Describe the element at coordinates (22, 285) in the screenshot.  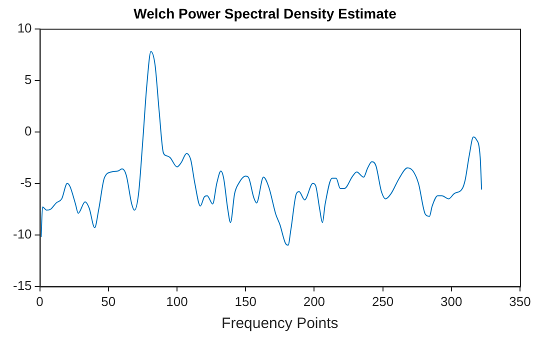
I see `y-tick-label: -15` at that location.